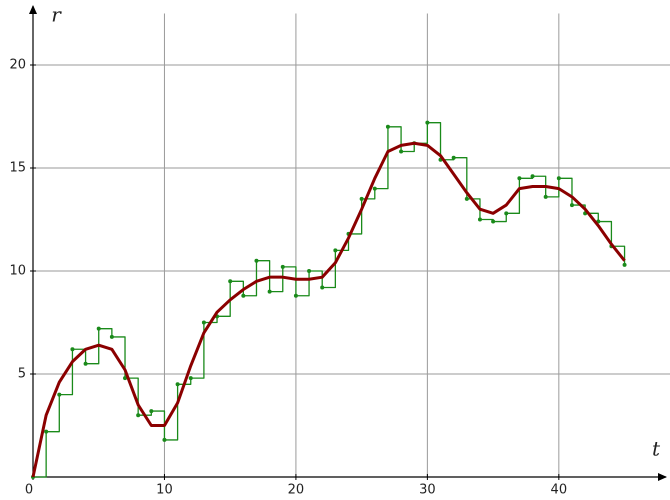 The height and width of the screenshot is (500, 670). Describe the element at coordinates (56, 15) in the screenshot. I see `y-axis-label: r` at that location.